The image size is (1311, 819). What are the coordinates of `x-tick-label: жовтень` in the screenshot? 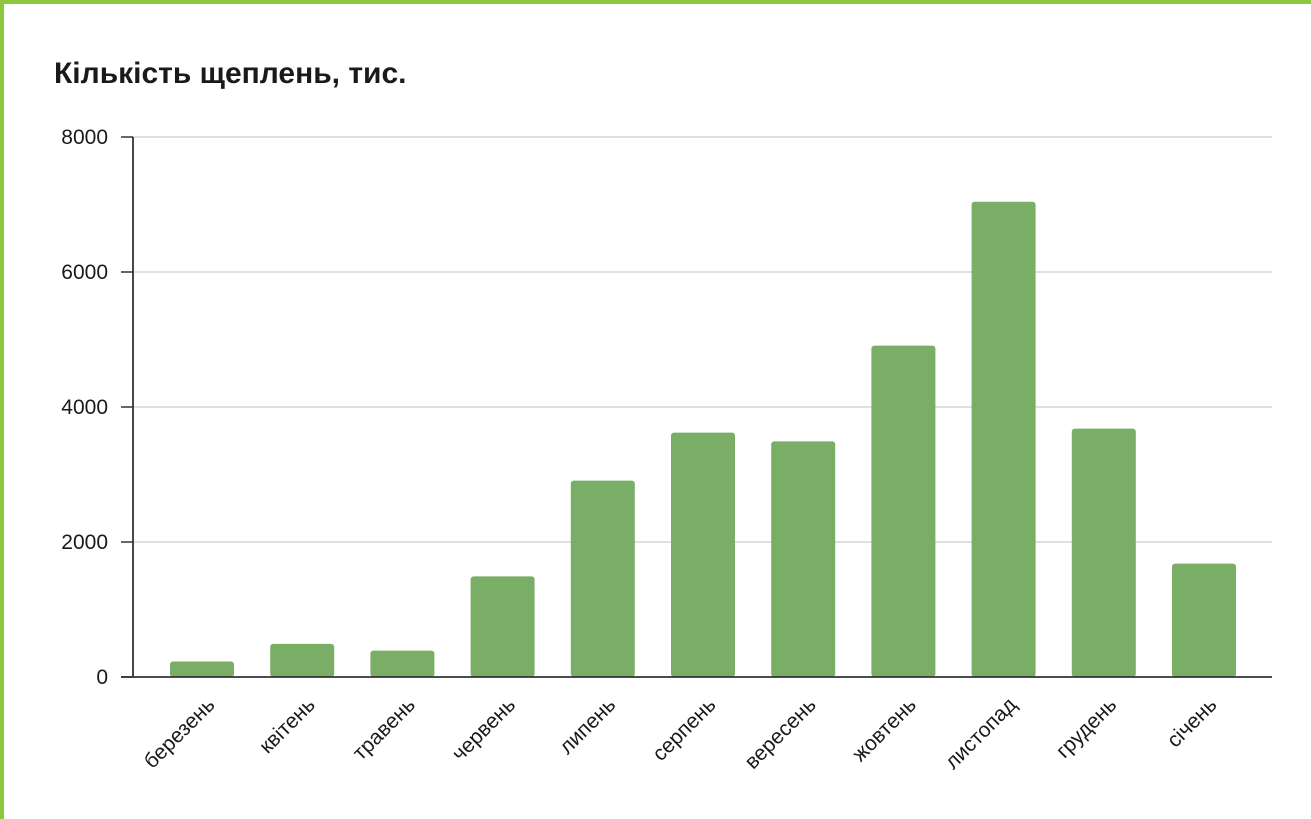 It's located at (884, 729).